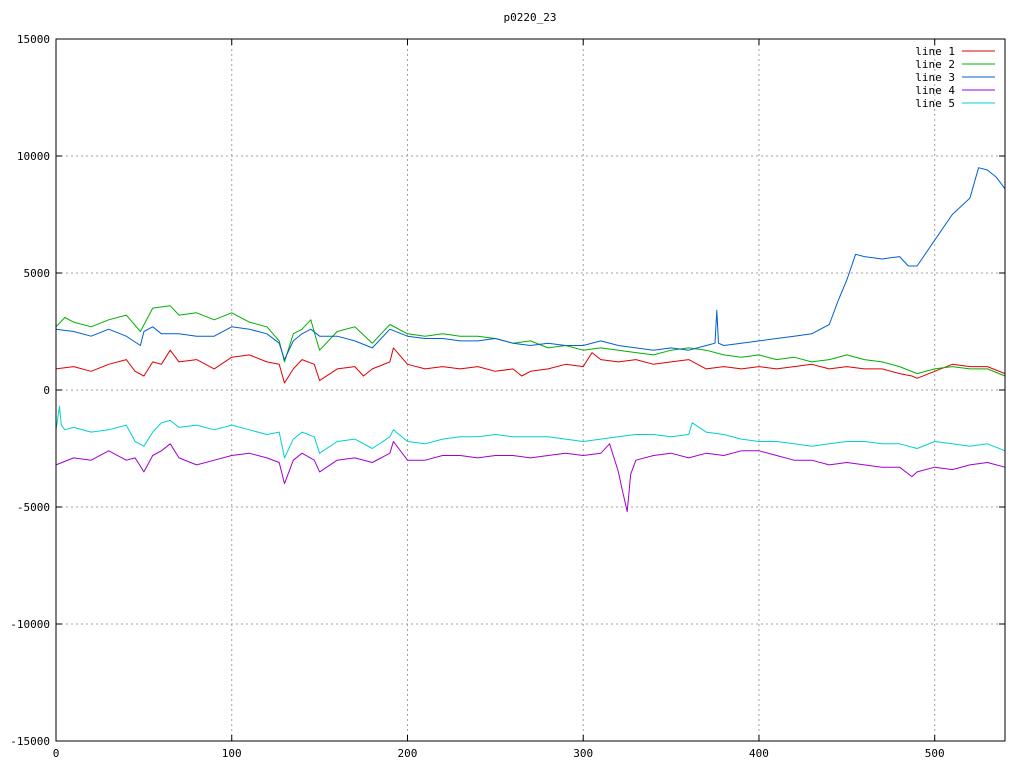 The width and height of the screenshot is (1024, 768). I want to click on y-tick-label: 15000, so click(33, 39).